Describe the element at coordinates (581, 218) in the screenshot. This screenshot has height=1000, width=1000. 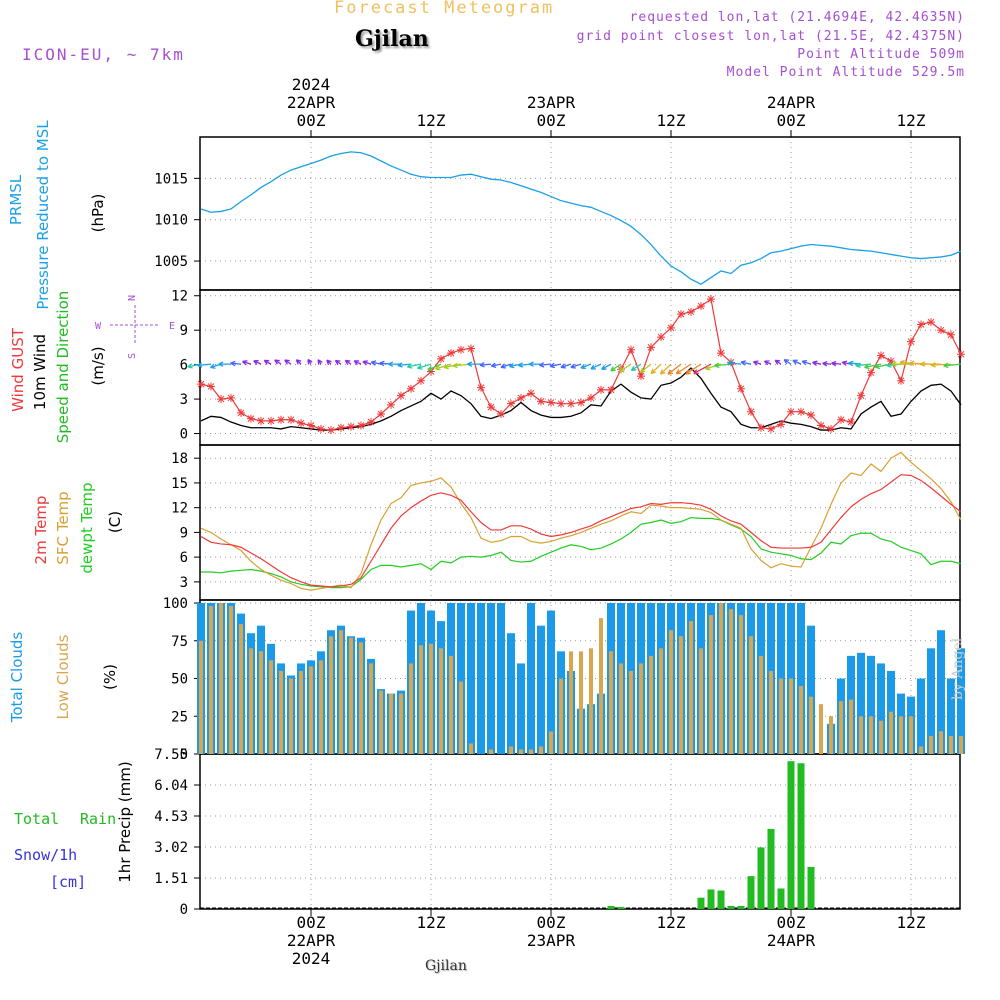
I see `pressure-line` at that location.